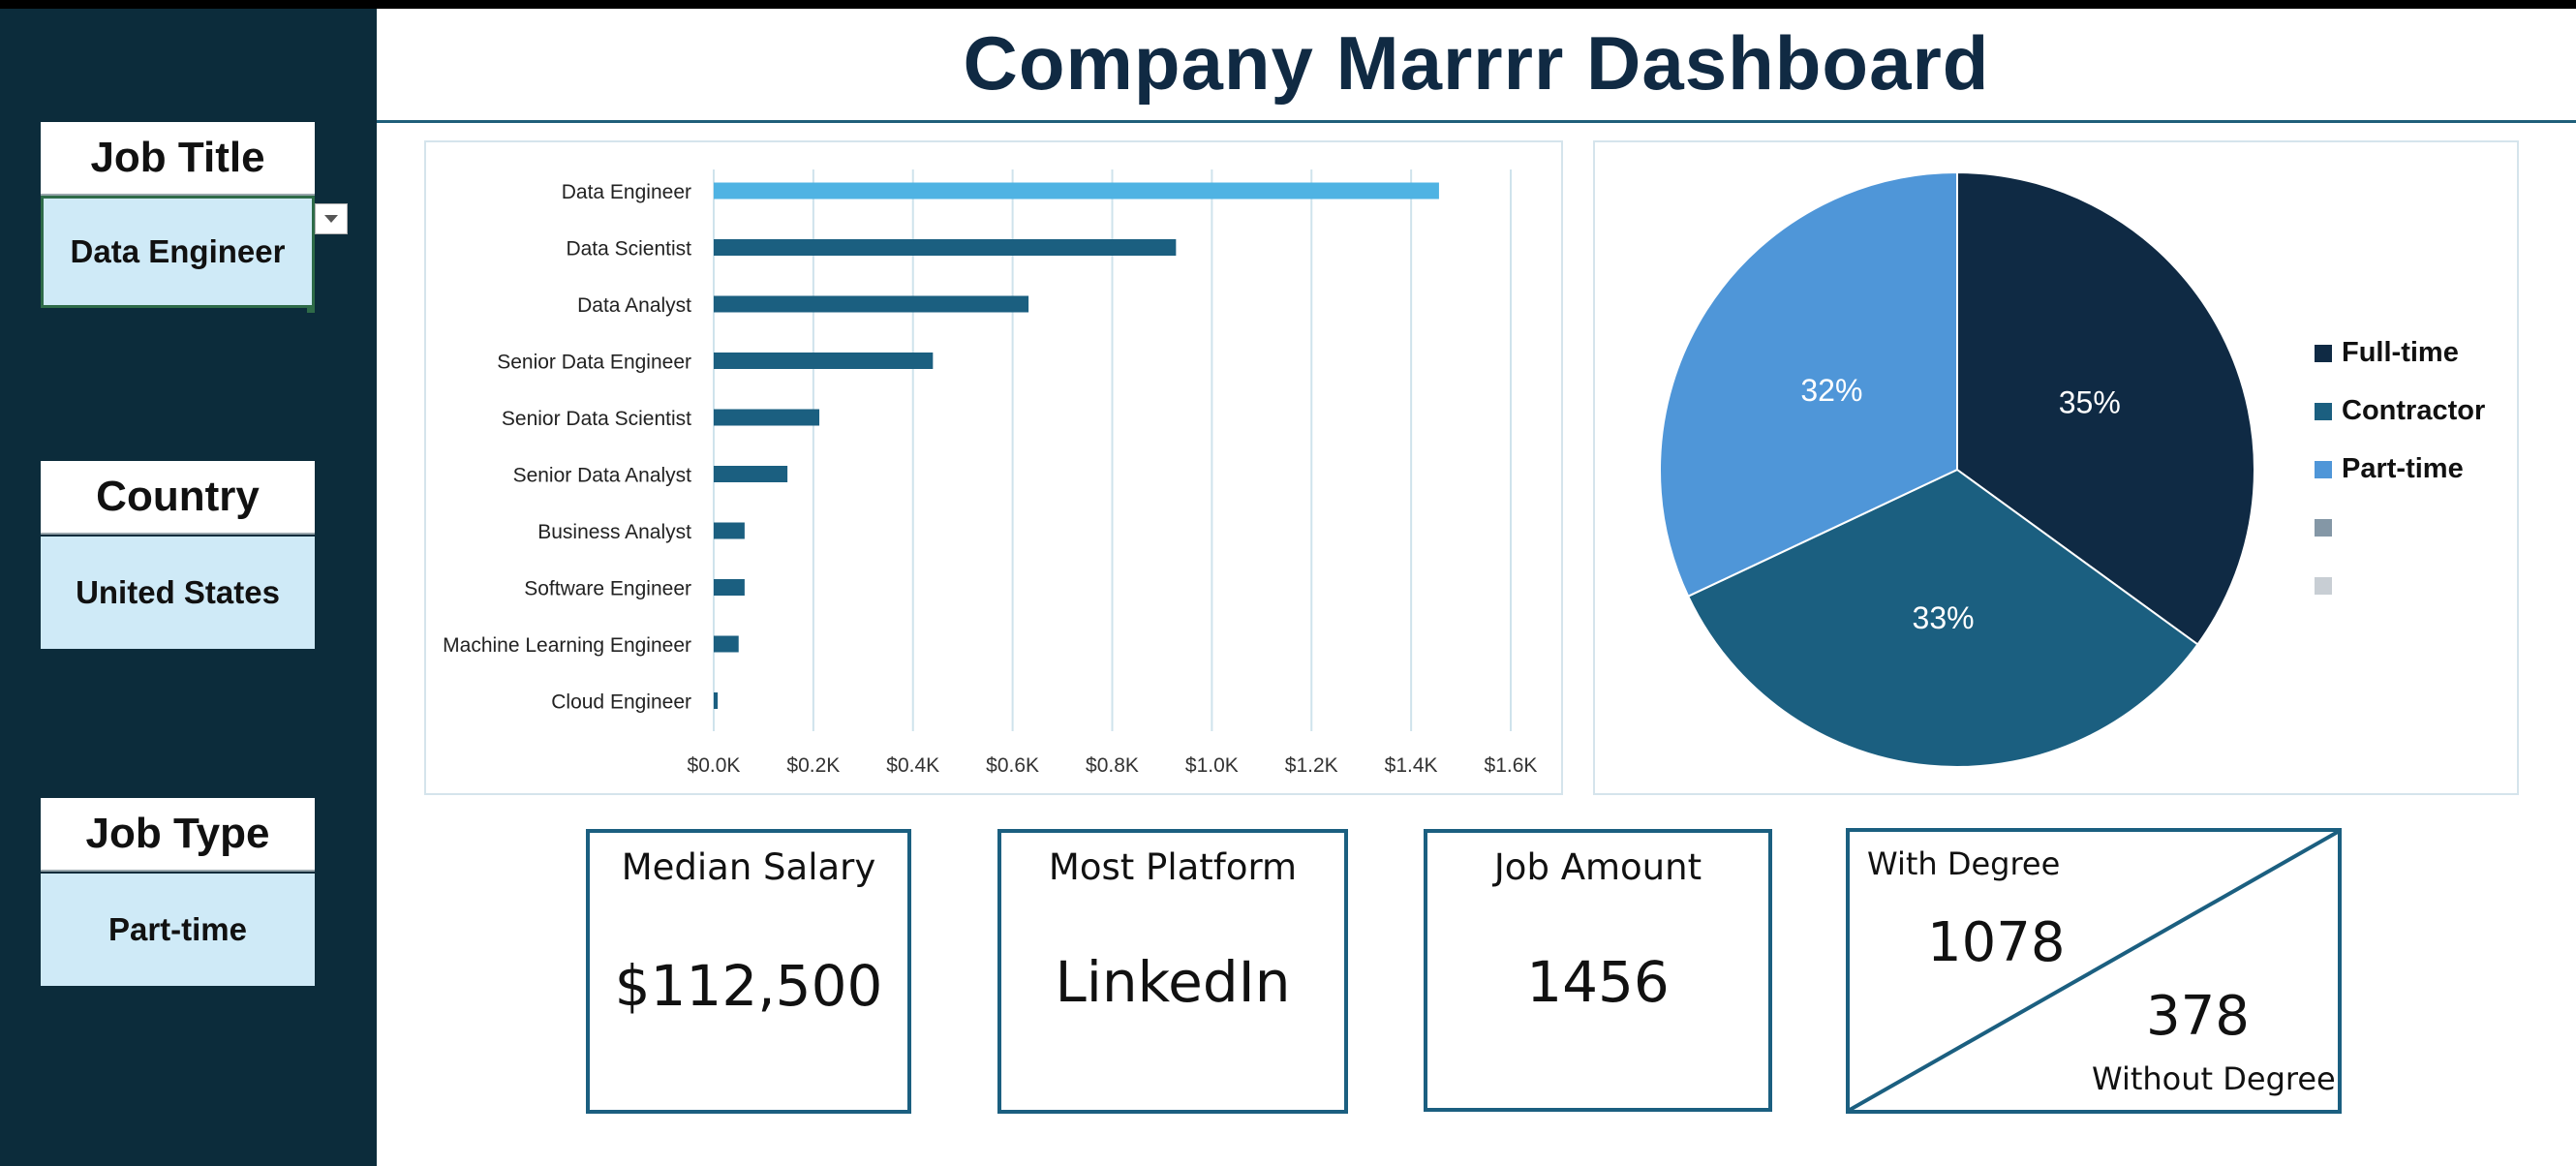 Image resolution: width=2576 pixels, height=1166 pixels. I want to click on most-platform-value: LinkedIn, so click(1173, 982).